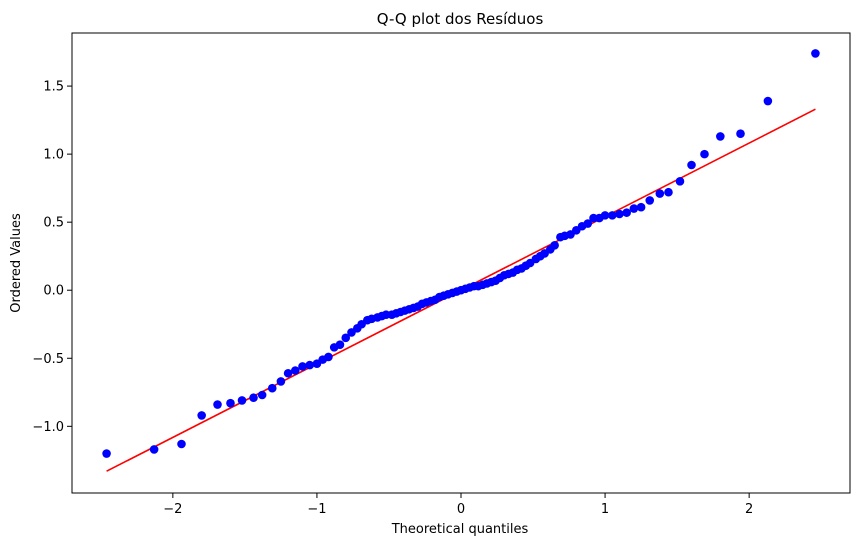 This screenshot has width=857, height=548. I want to click on y-tick-label: −0.5, so click(48, 359).